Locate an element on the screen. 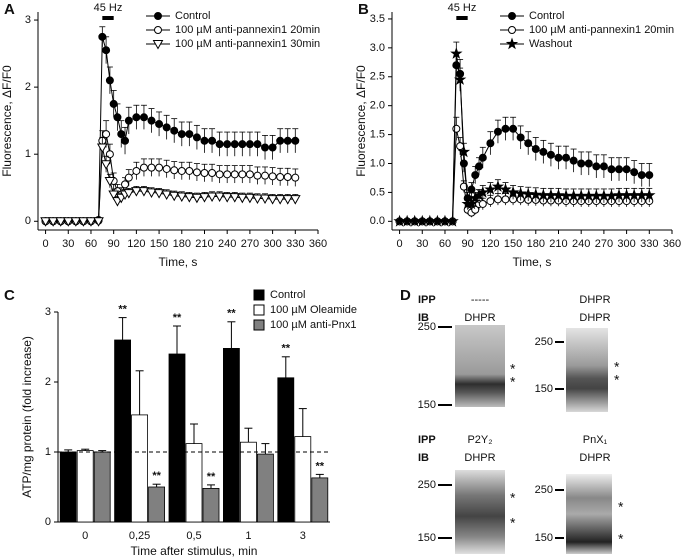 Image resolution: width=685 pixels, height=560 pixels. panel-label: A is located at coordinates (9, 9).